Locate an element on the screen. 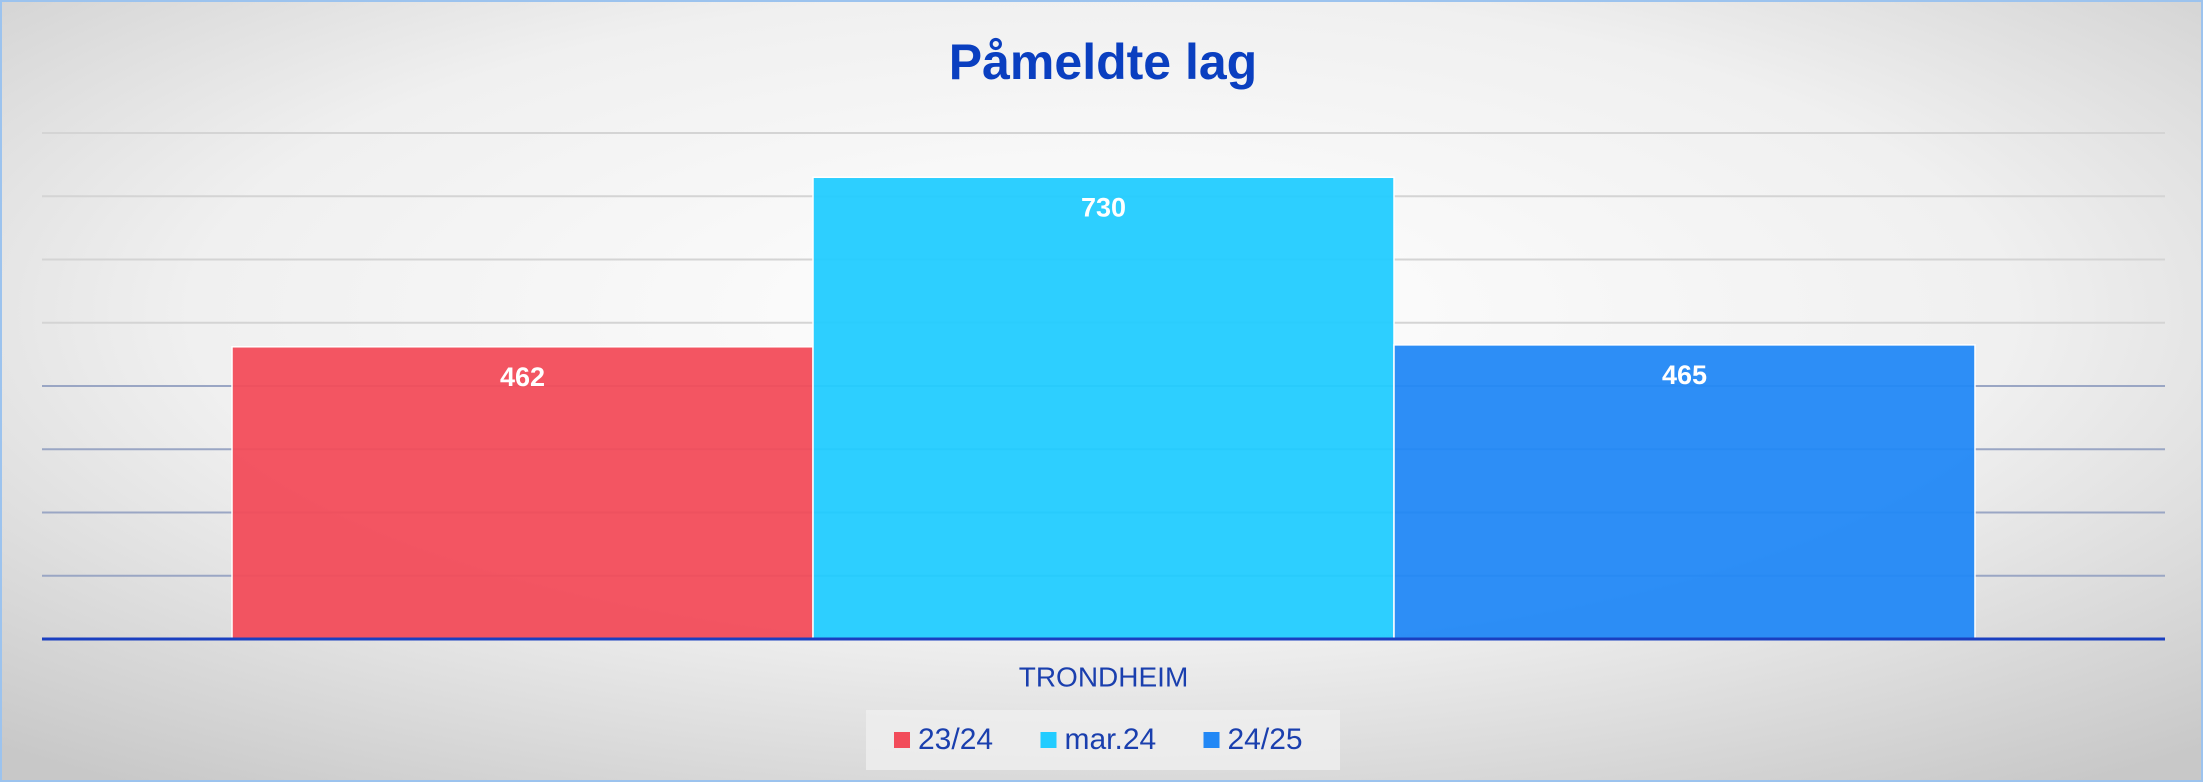 The image size is (2203, 782). chart-title: Påmeldte lag is located at coordinates (1103, 62).